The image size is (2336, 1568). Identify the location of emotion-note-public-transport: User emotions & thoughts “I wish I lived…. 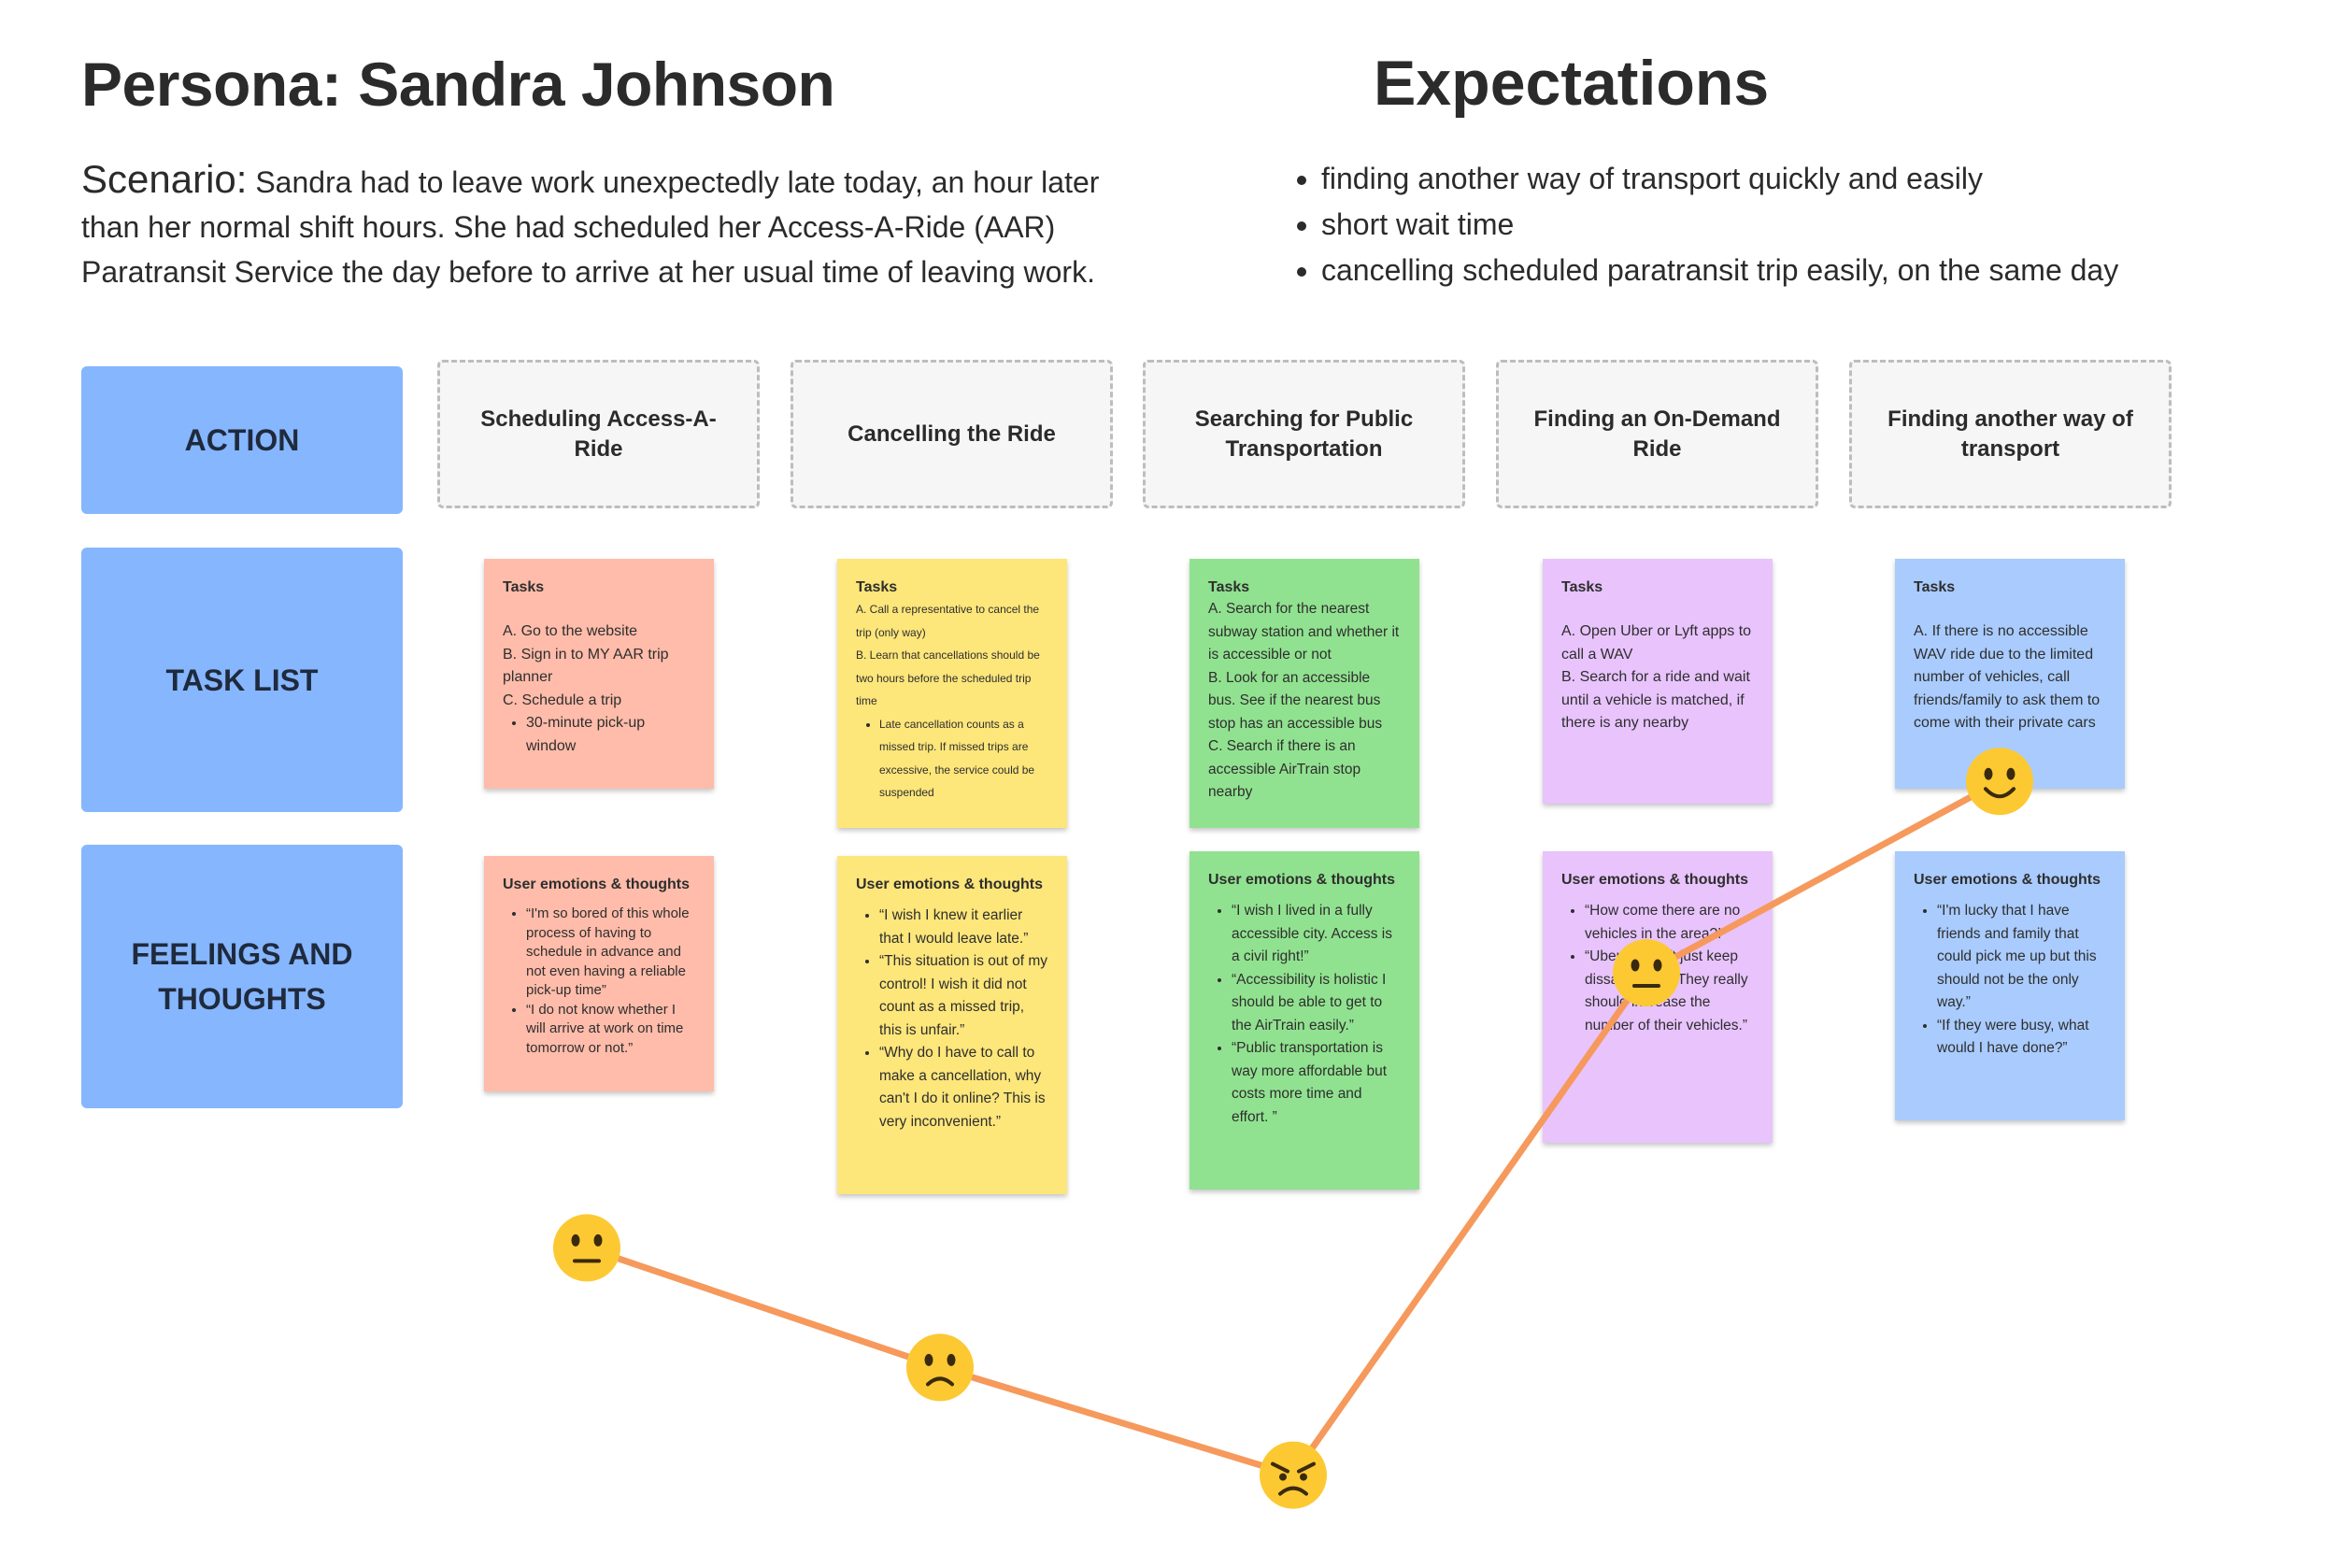
(1304, 1020).